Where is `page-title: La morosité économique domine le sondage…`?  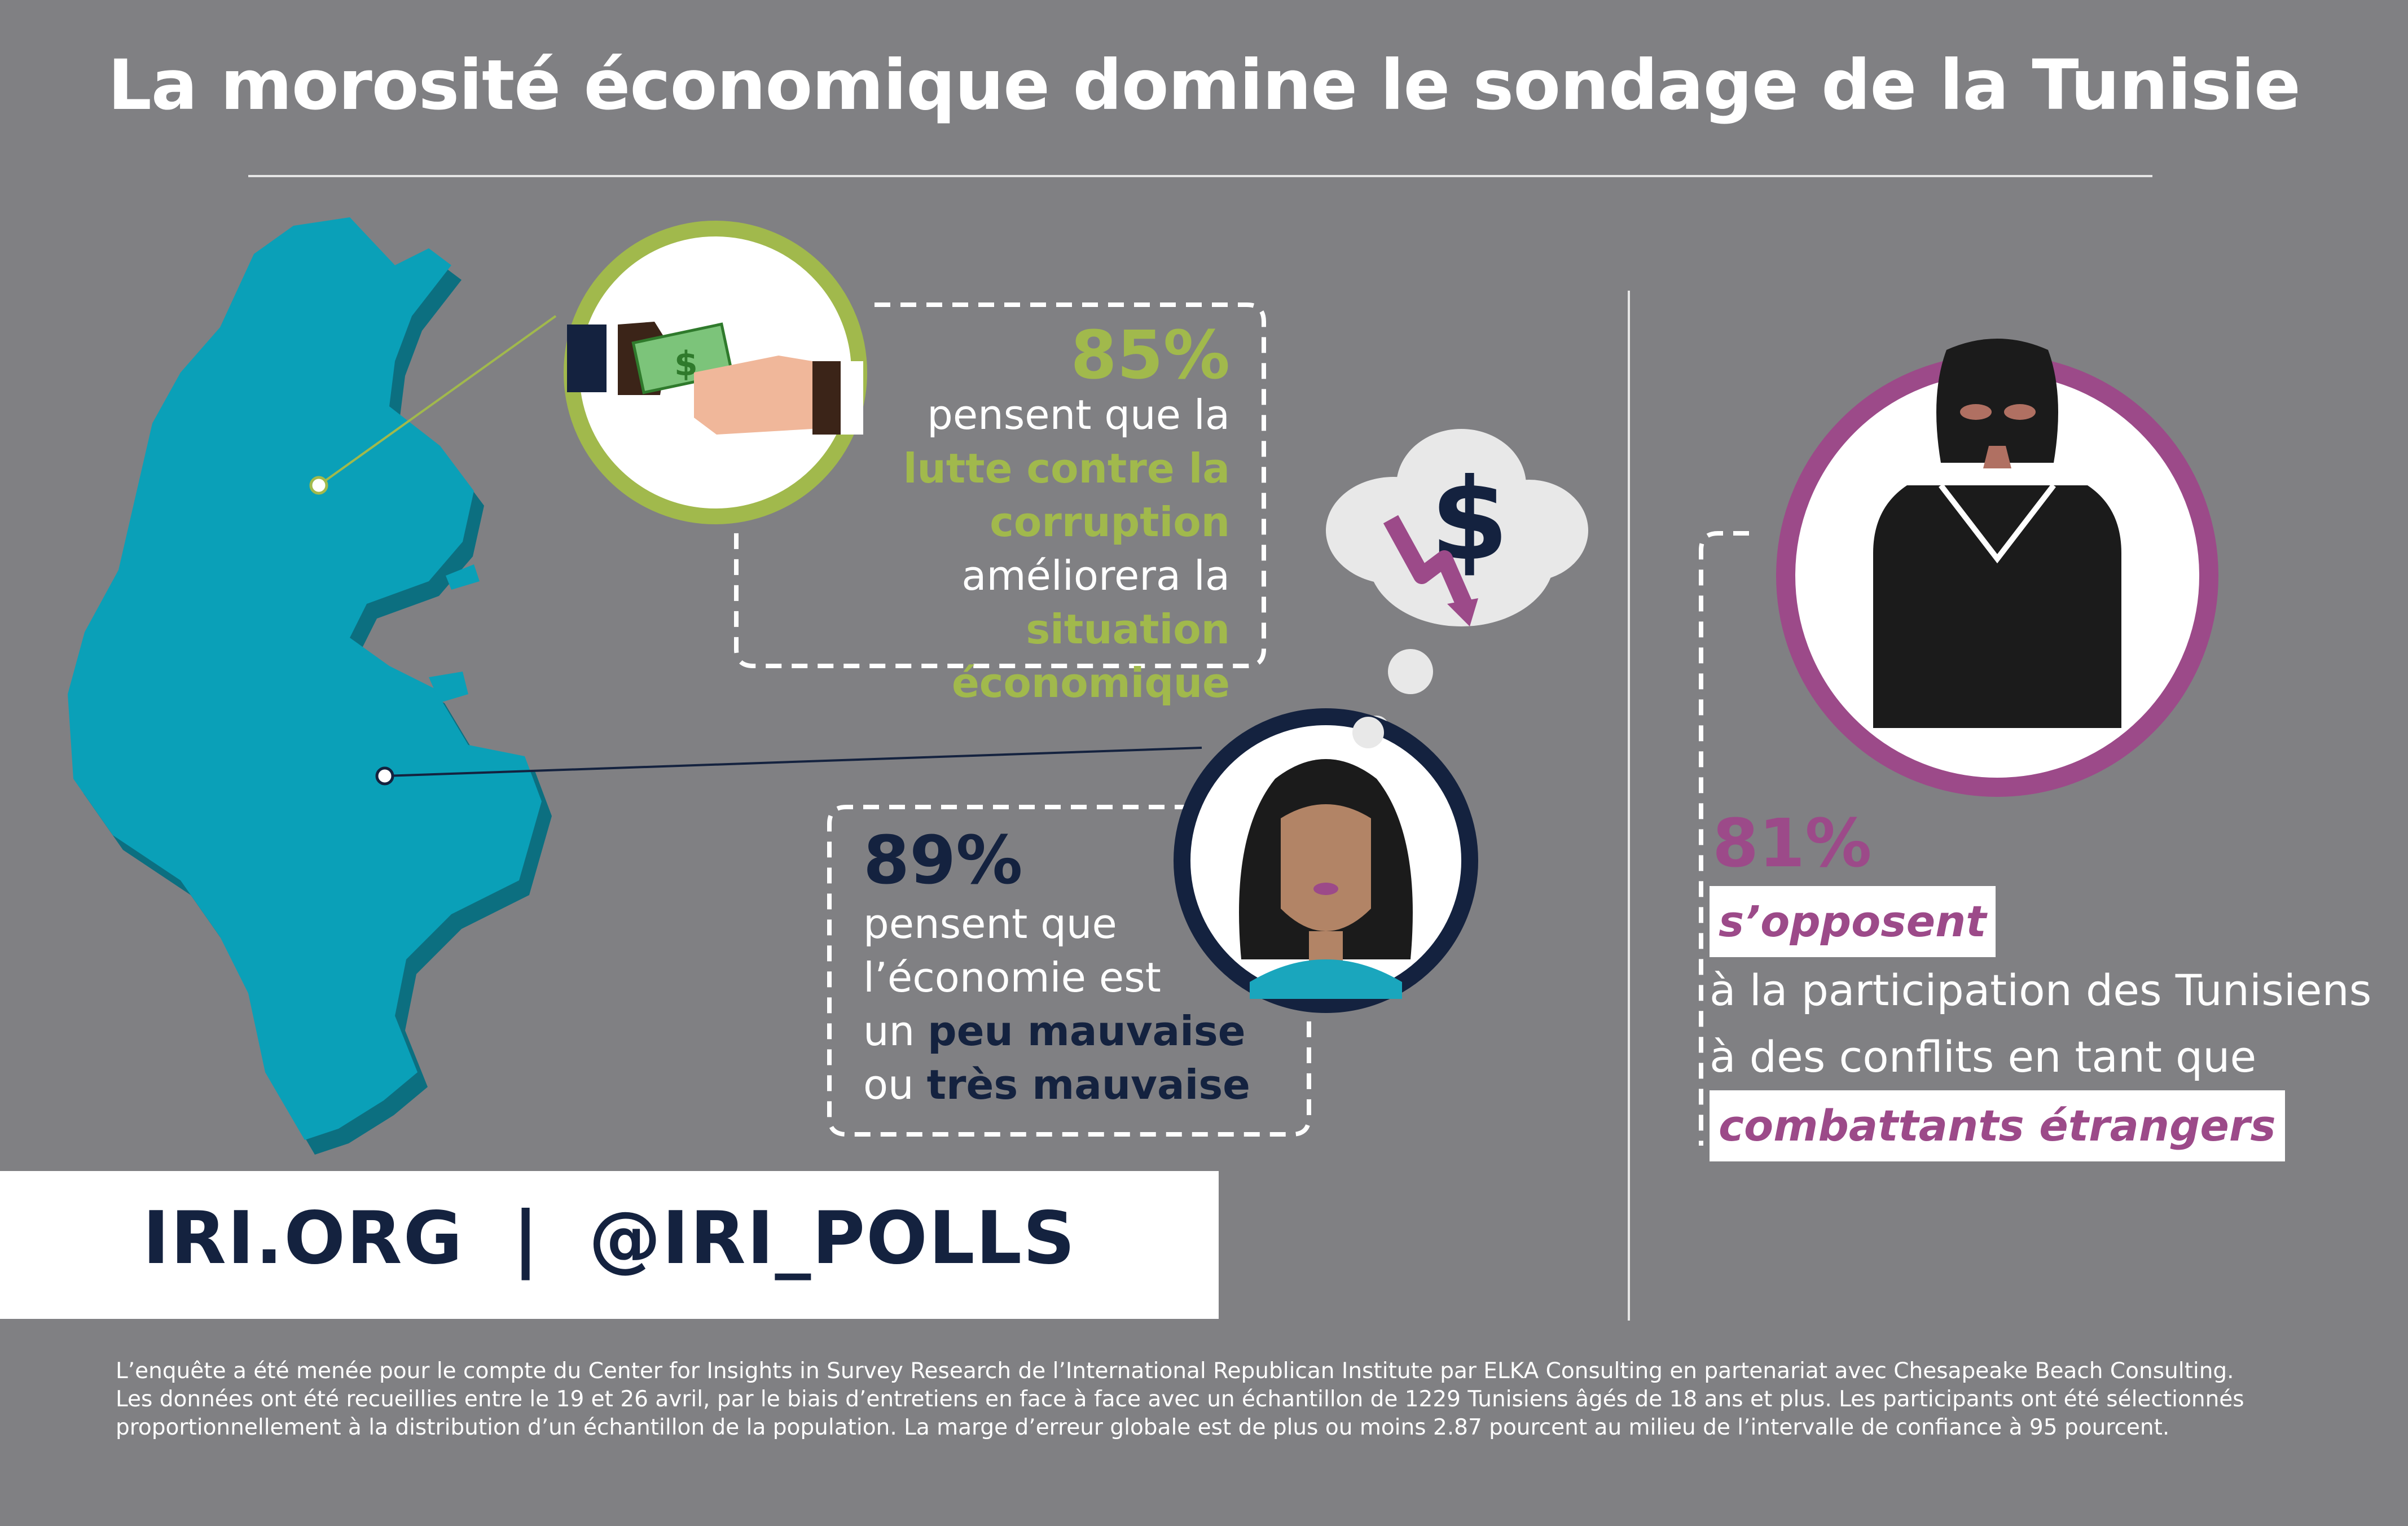 page-title: La morosité économique domine le sondage… is located at coordinates (1205, 85).